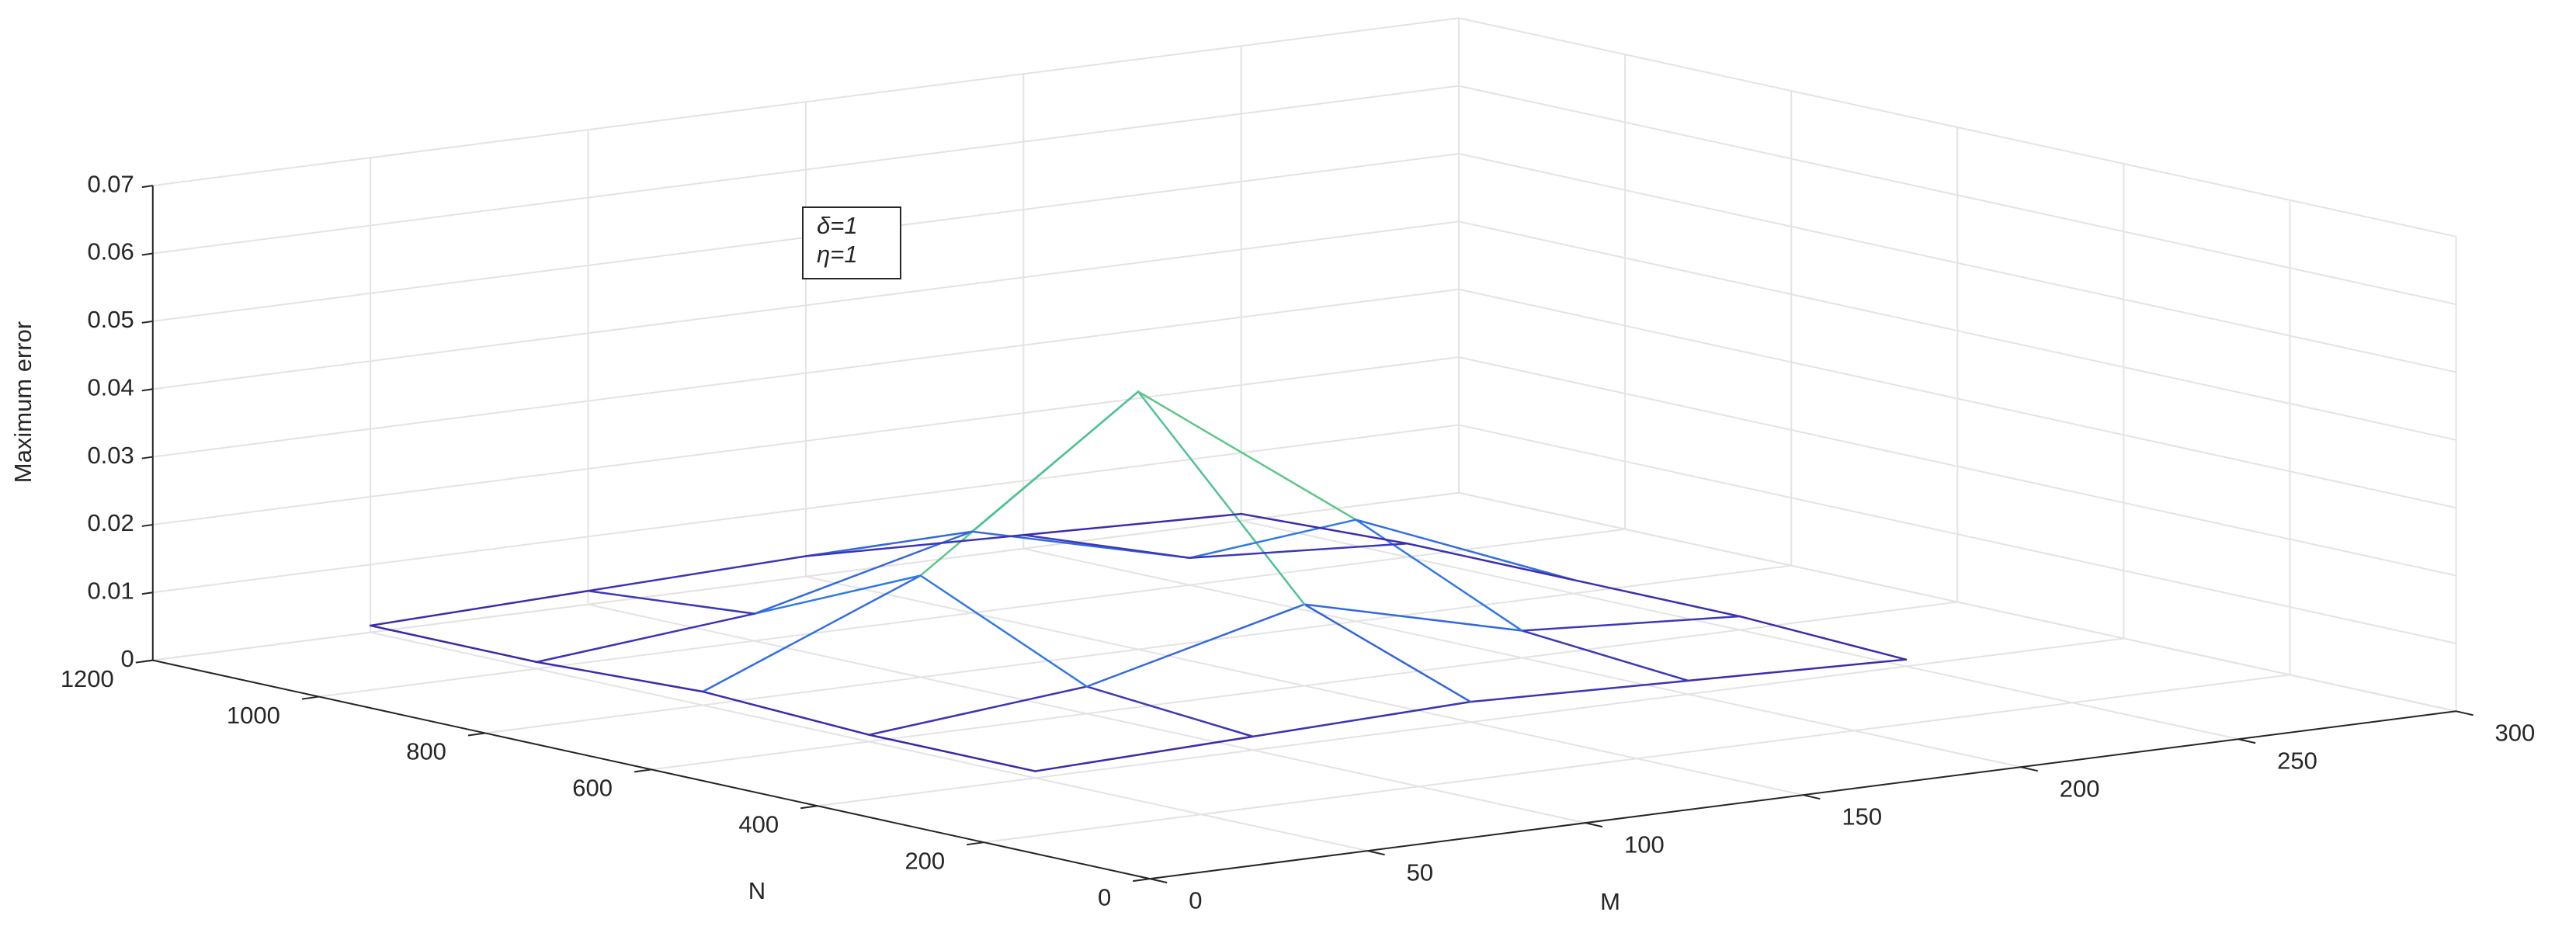 The height and width of the screenshot is (933, 2576). Describe the element at coordinates (1644, 844) in the screenshot. I see `x-tick-label: 100` at that location.